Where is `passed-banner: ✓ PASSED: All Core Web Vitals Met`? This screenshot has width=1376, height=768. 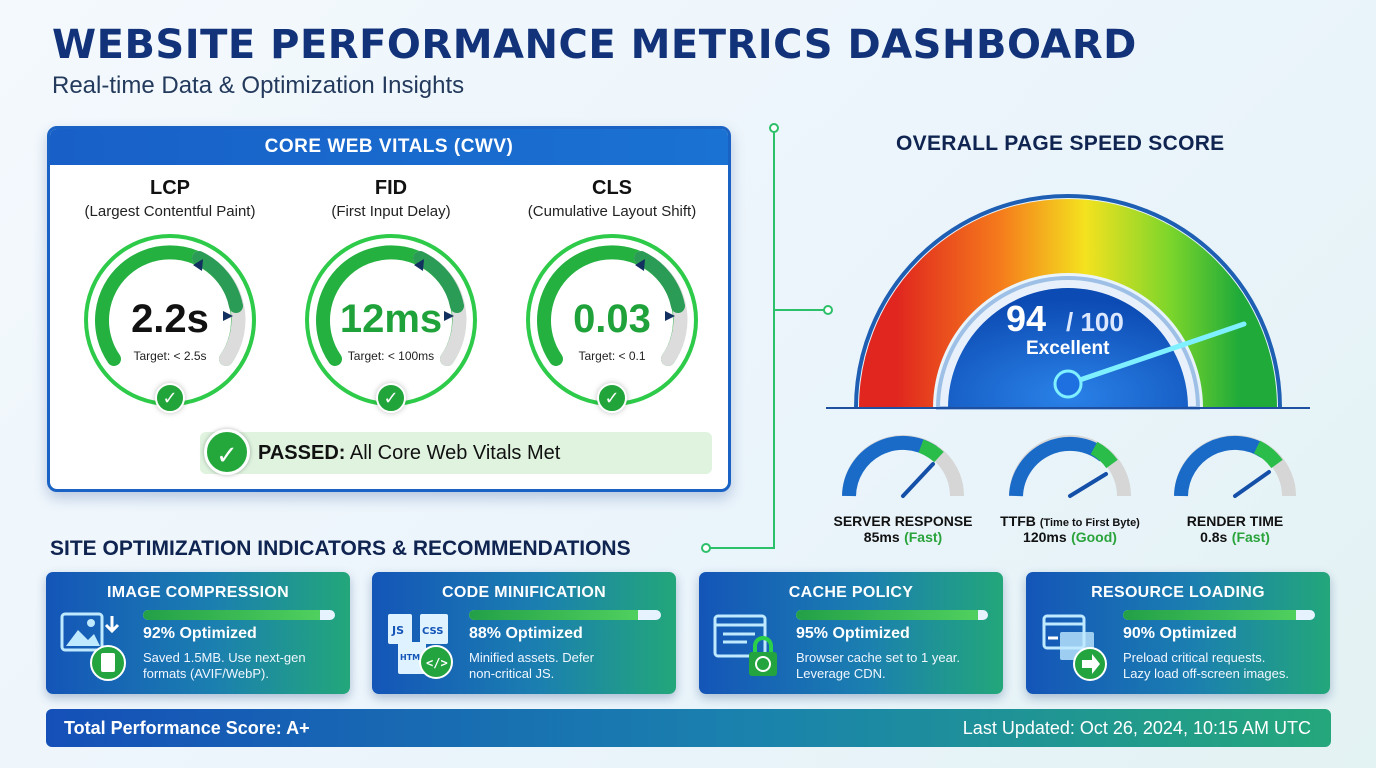 passed-banner: ✓ PASSED: All Core Web Vitals Met is located at coordinates (456, 452).